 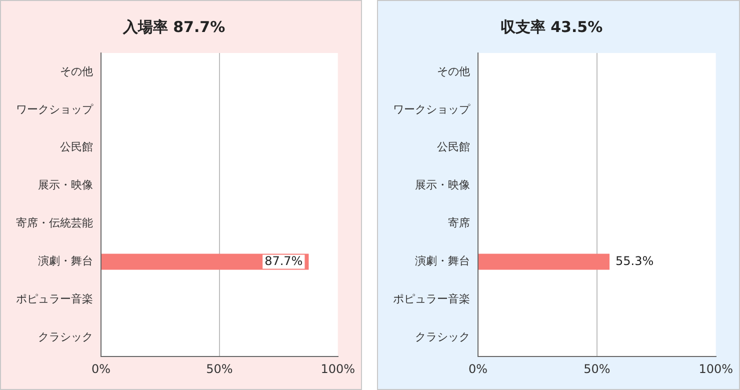 I want to click on y-tick-label: 寄席・伝統芸能, so click(x=54, y=223).